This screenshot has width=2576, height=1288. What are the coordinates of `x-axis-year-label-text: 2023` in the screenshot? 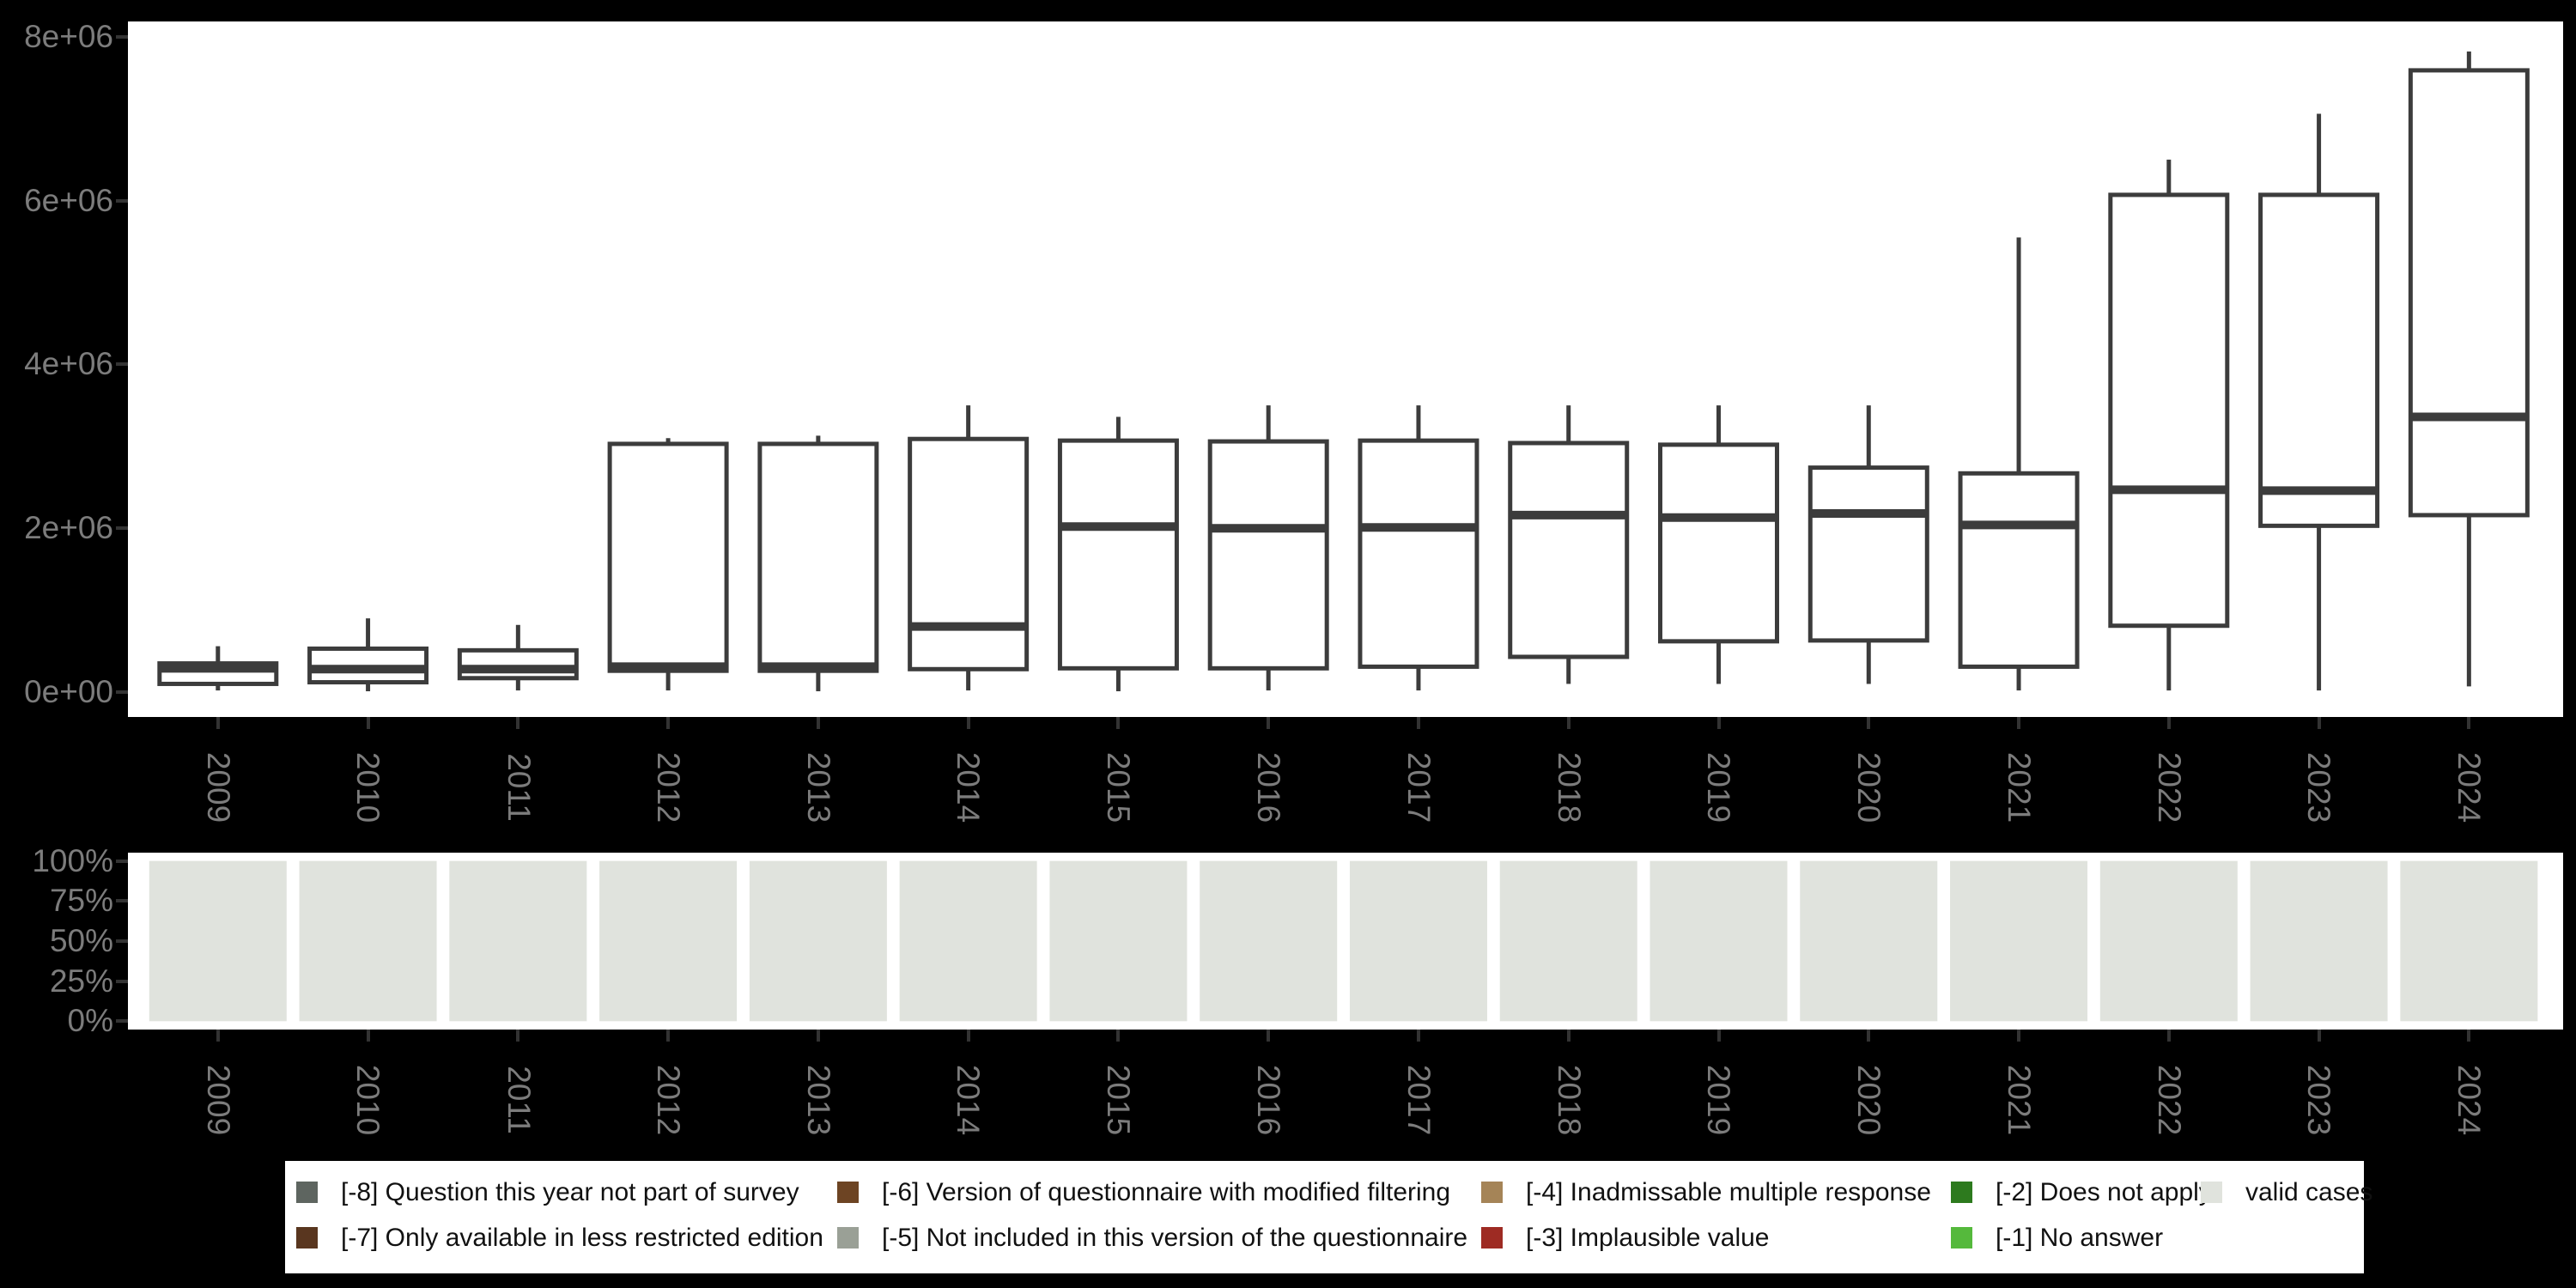 It's located at (2319, 787).